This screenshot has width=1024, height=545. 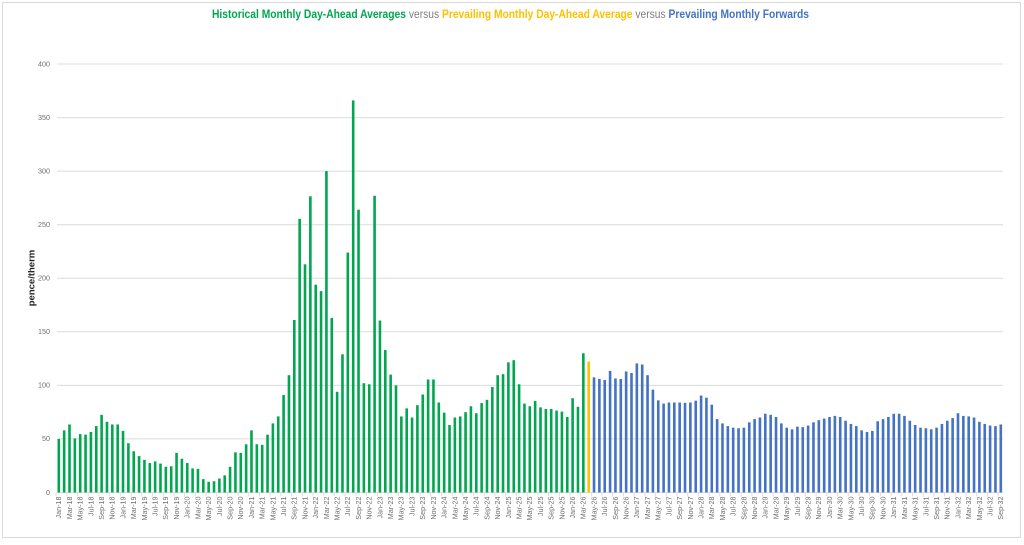 I want to click on svg-text: Jan-29, so click(x=765, y=508).